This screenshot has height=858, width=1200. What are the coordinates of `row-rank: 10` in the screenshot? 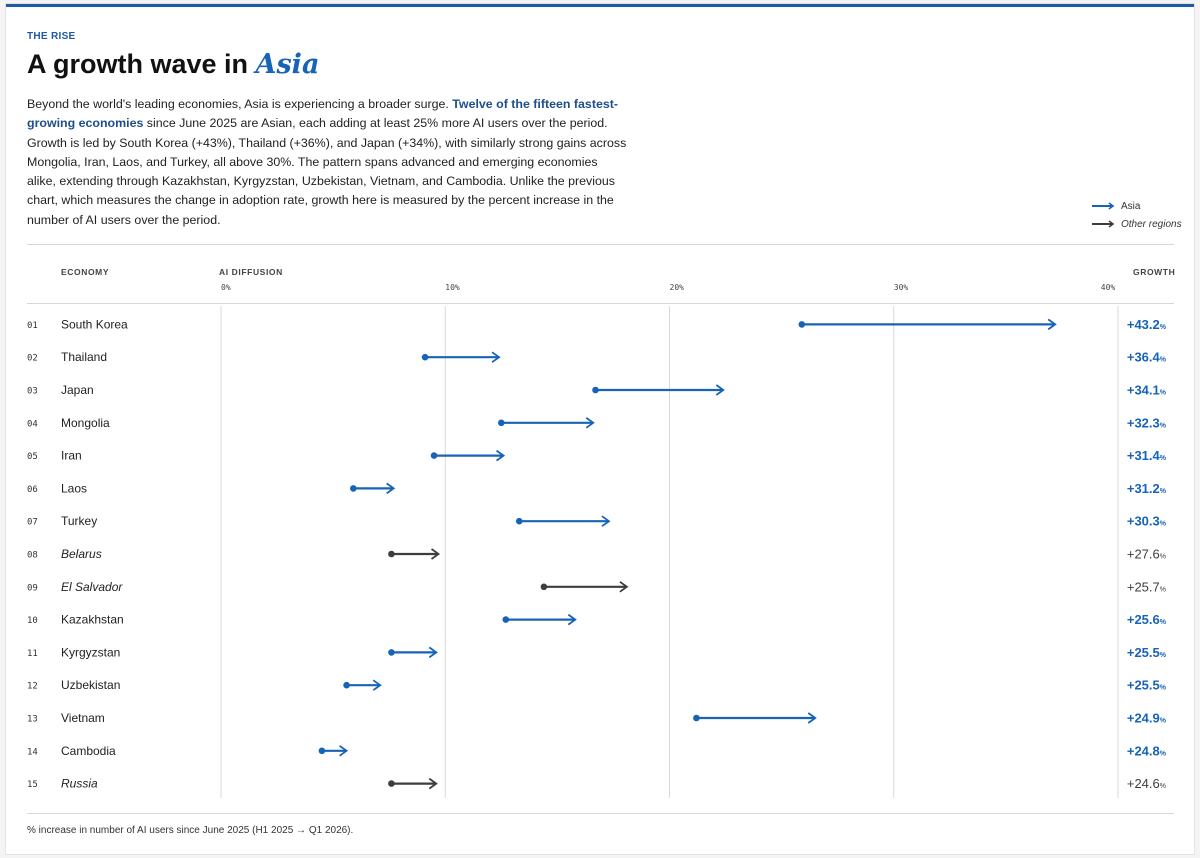 It's located at (32, 621).